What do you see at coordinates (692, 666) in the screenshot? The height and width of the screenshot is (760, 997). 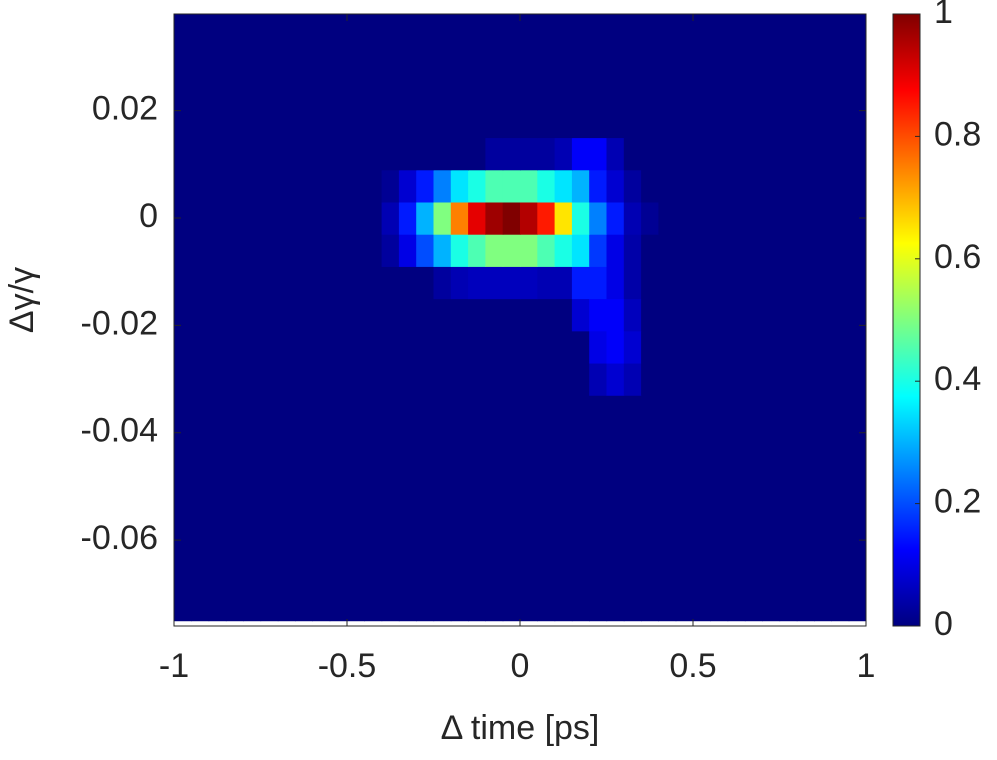 I see `x-tick-label: 0.5` at bounding box center [692, 666].